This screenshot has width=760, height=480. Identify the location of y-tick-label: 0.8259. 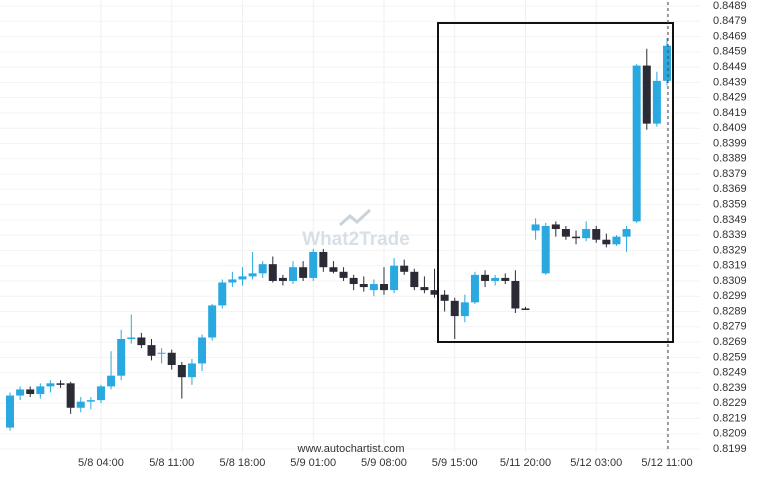
(730, 357).